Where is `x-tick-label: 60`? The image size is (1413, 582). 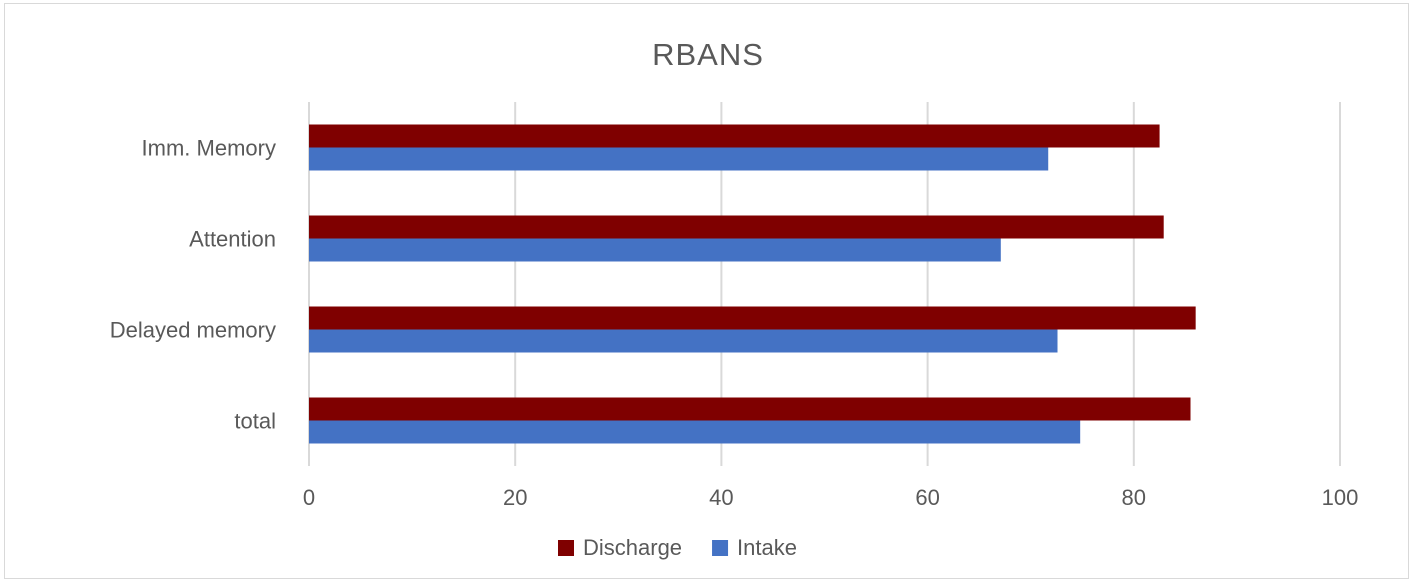 x-tick-label: 60 is located at coordinates (927, 497).